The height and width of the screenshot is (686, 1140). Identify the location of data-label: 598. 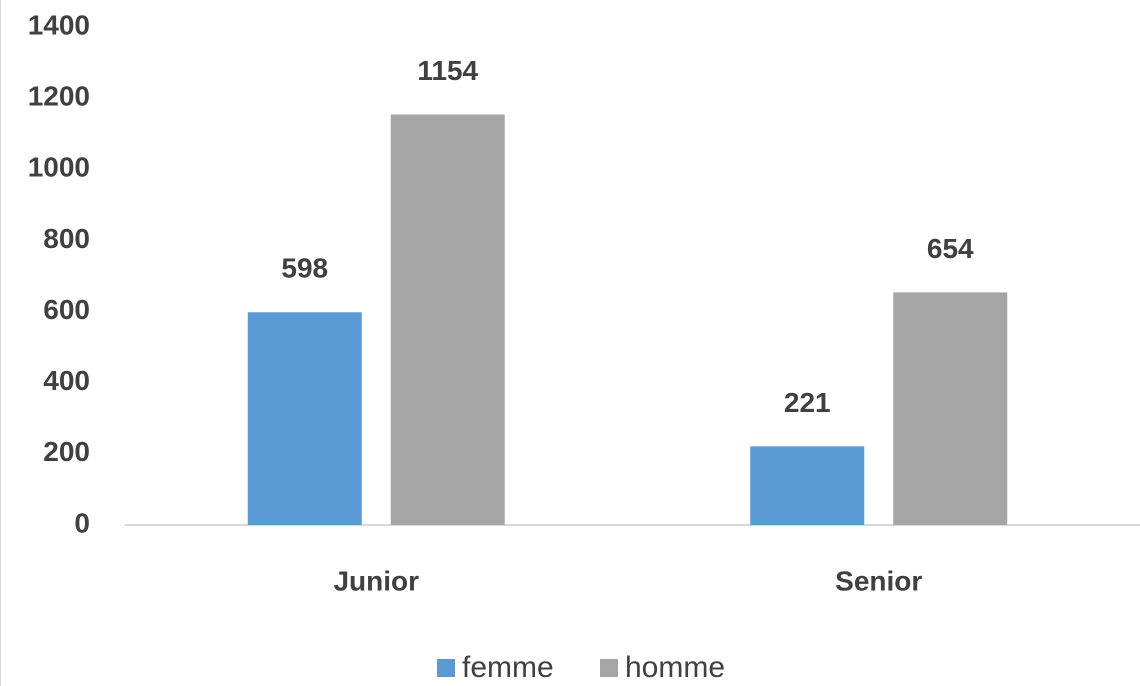
(304, 268).